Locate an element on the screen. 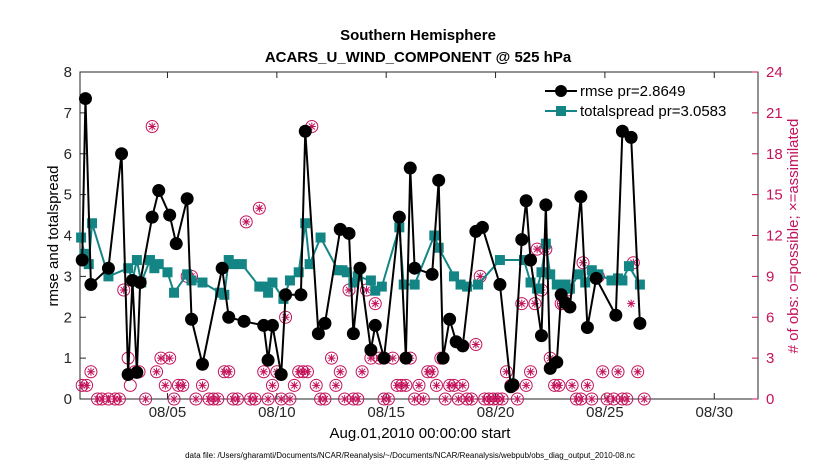 Image resolution: width=830 pixels, height=470 pixels. legend: rmse pr=2.8649 totalspread pr=3.0583 is located at coordinates (635, 101).